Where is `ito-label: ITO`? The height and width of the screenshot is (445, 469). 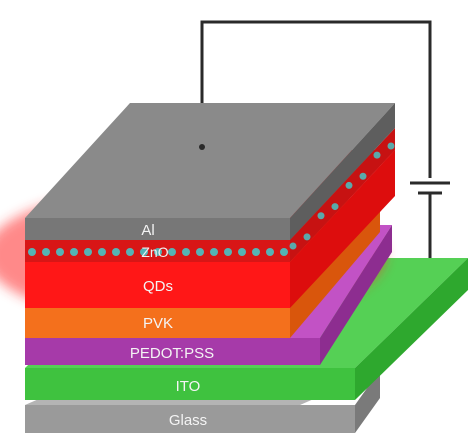 ito-label: ITO is located at coordinates (188, 386).